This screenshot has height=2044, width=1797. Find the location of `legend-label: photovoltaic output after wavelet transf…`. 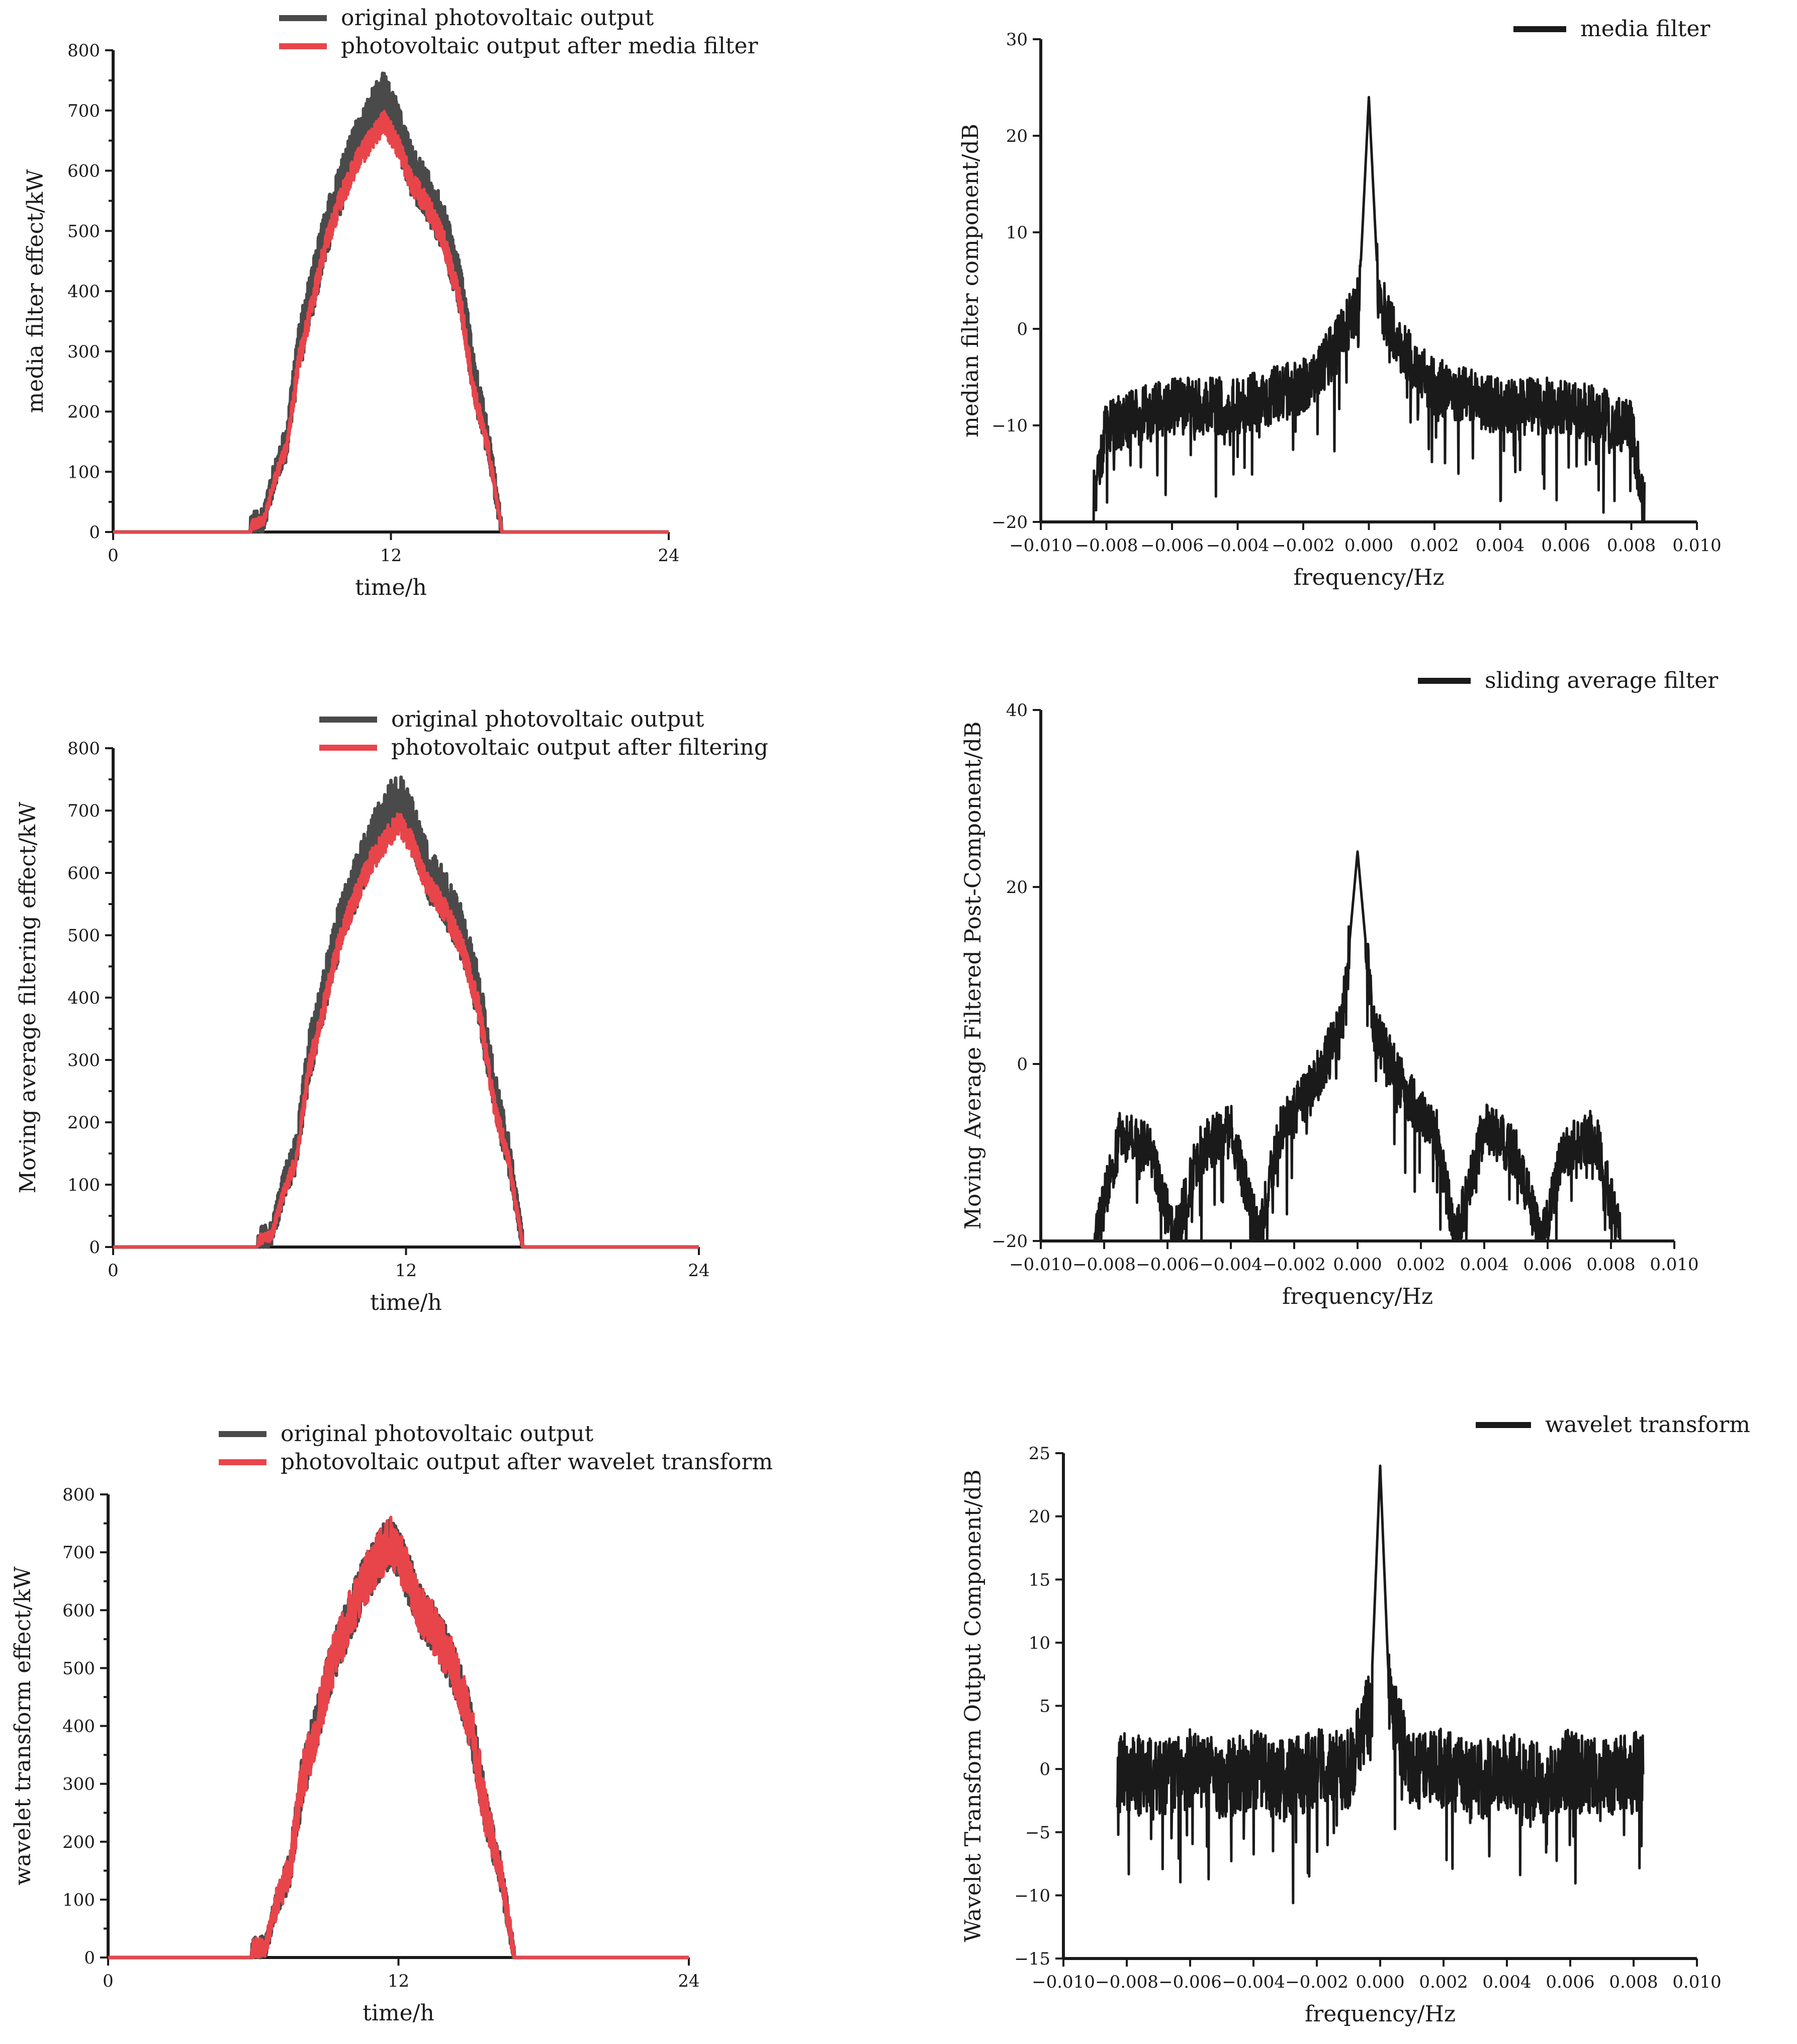

legend-label: photovoltaic output after wavelet transf… is located at coordinates (527, 1462).